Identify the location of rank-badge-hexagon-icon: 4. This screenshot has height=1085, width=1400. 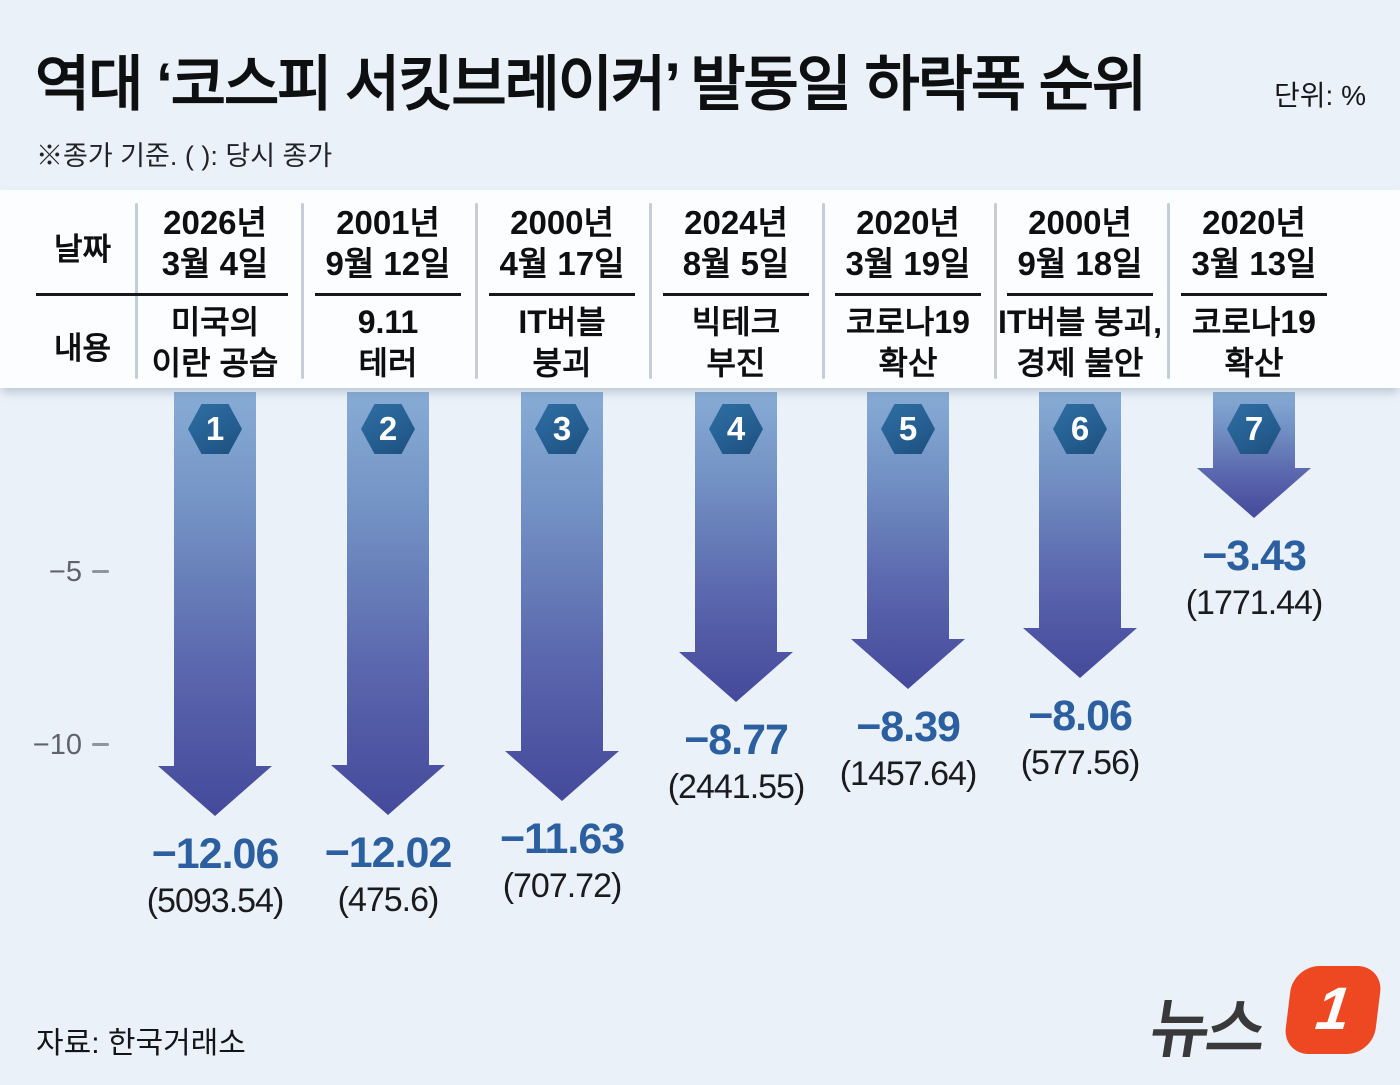
(736, 429).